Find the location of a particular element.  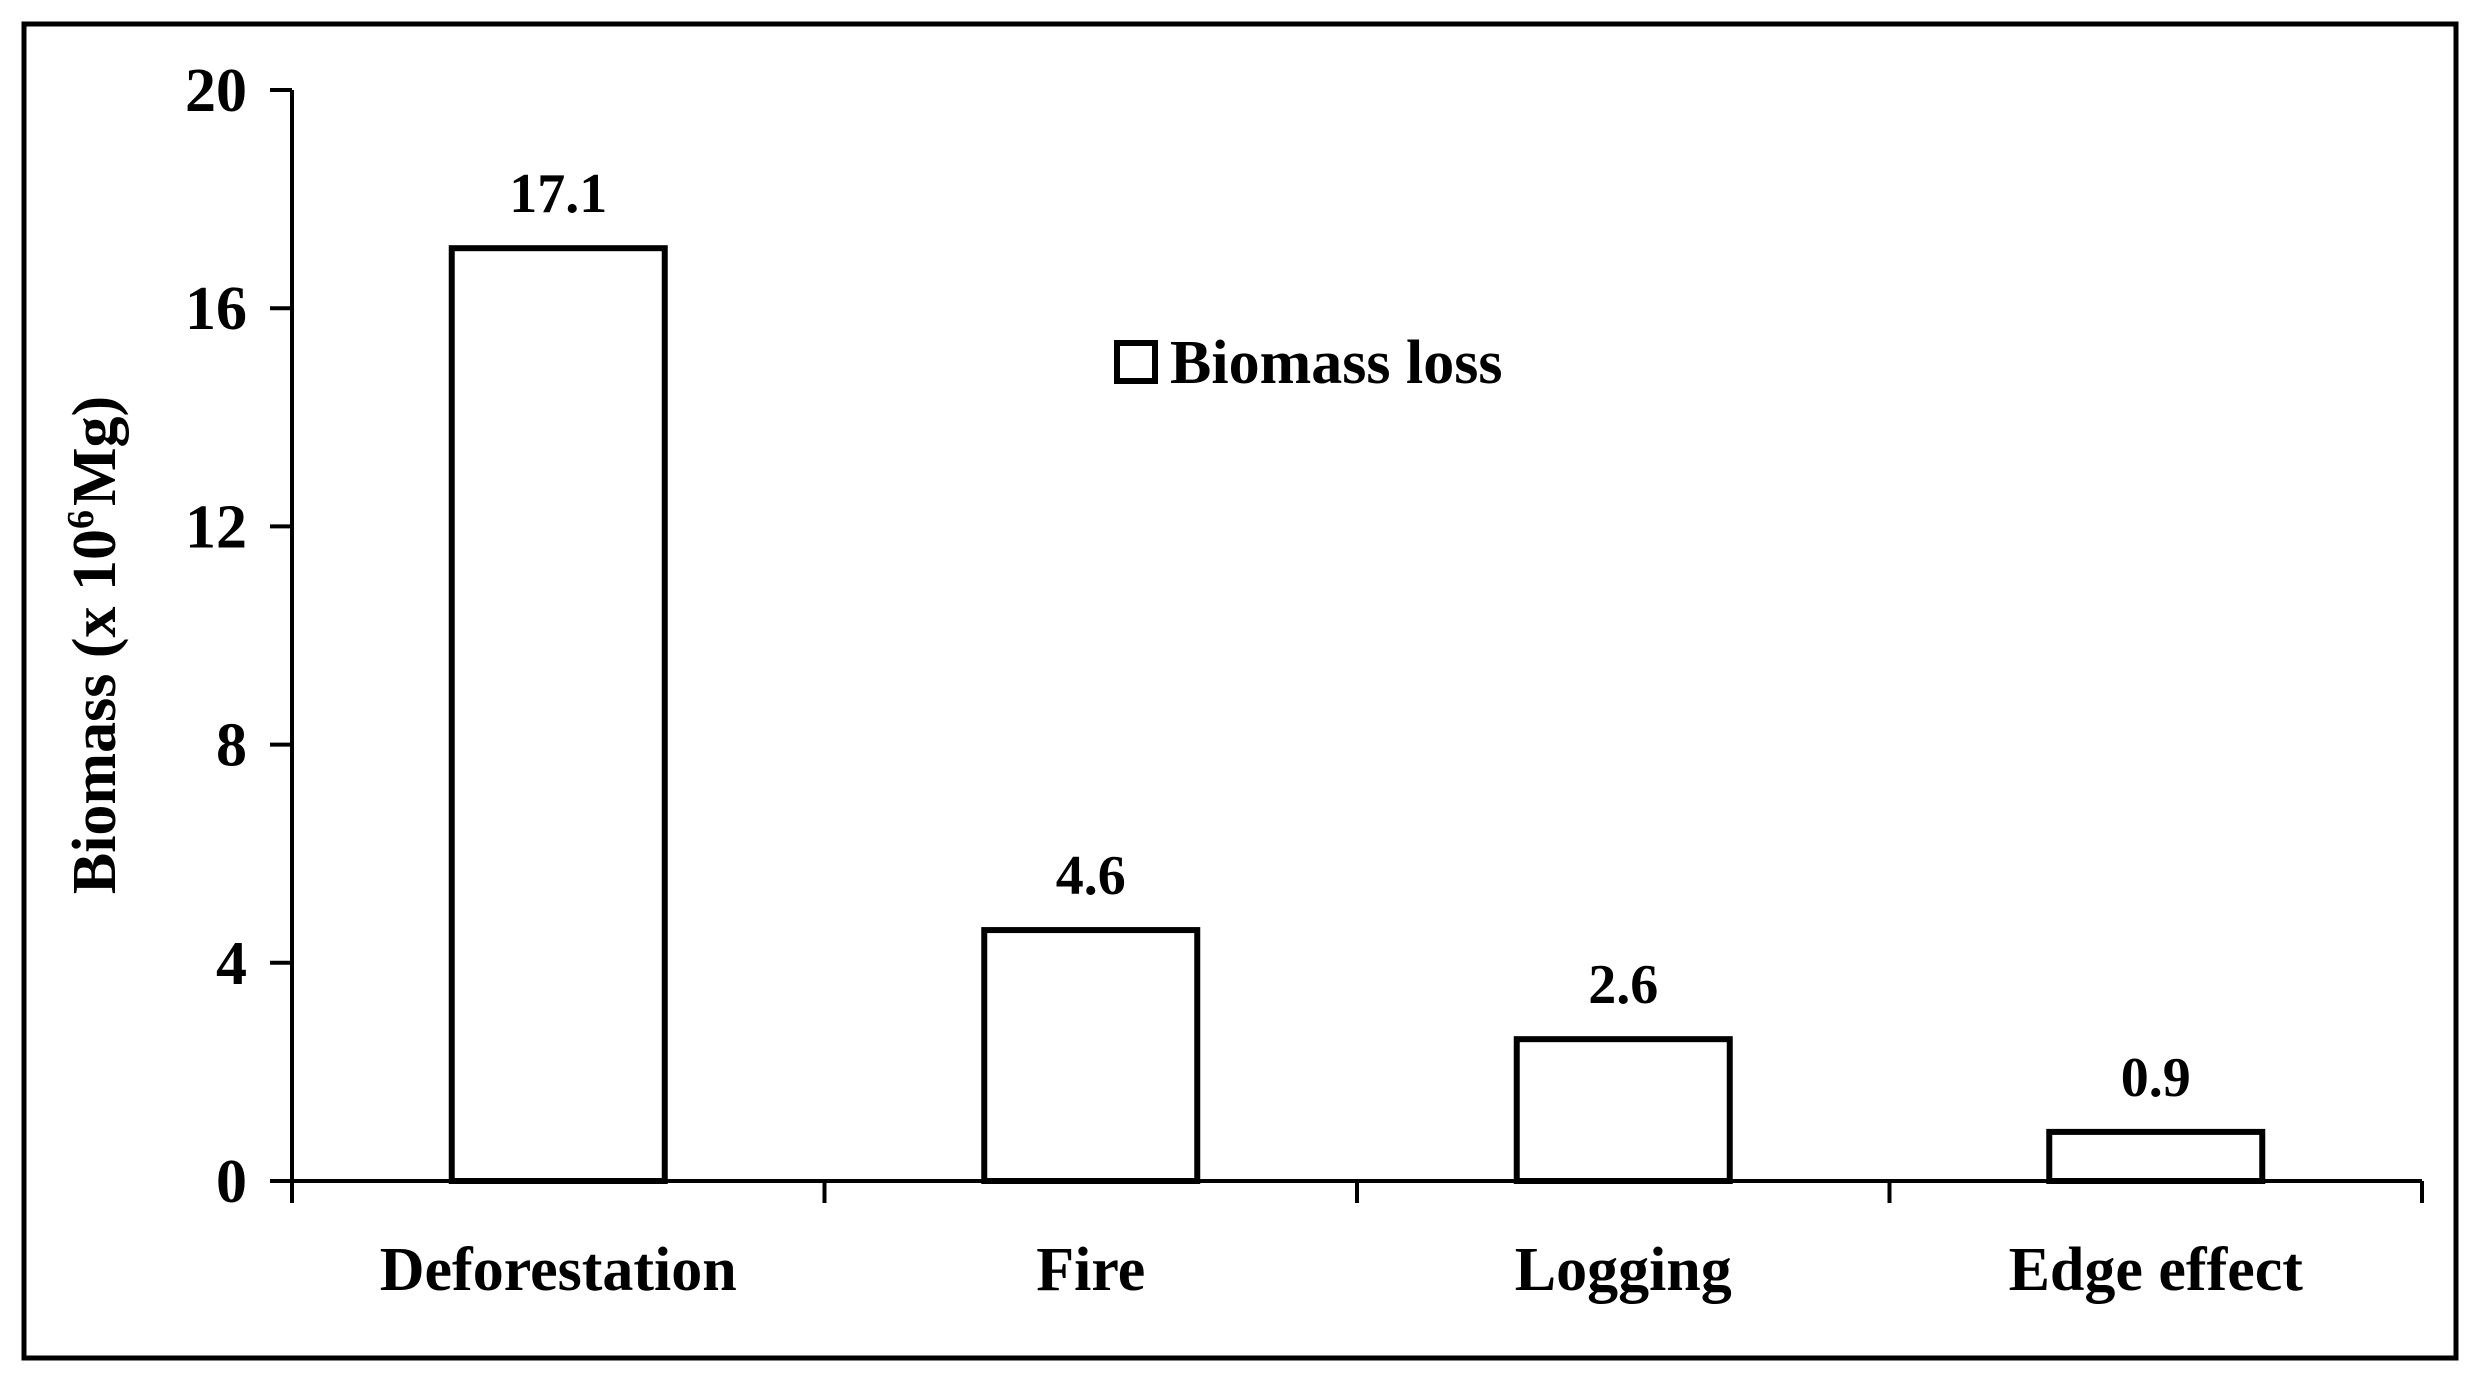

y-axis: 0 4 8 12 16 20 is located at coordinates (239, 636).